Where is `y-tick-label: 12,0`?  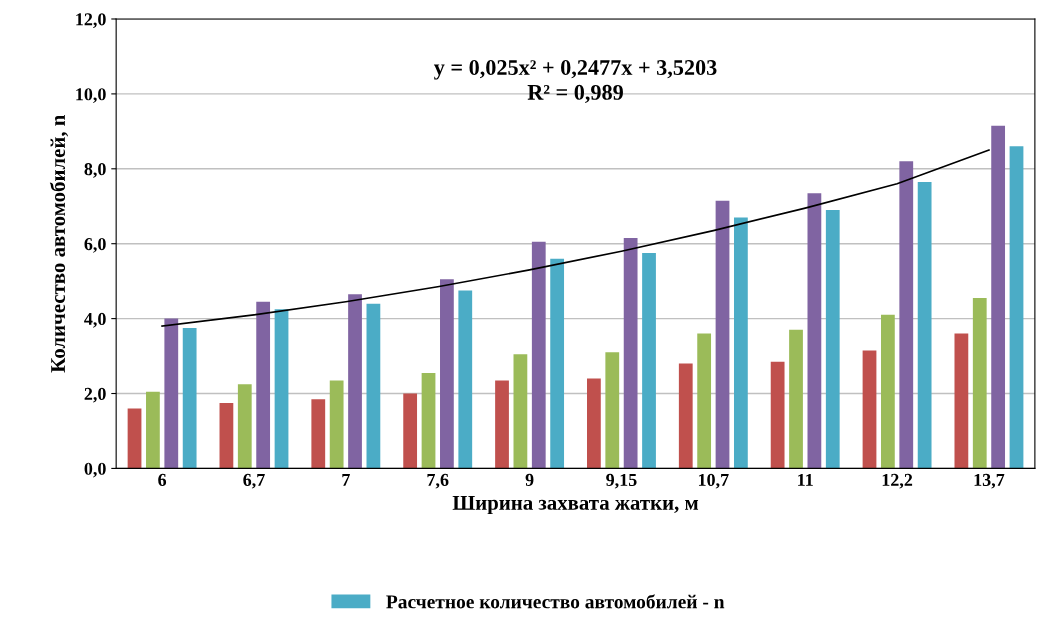 y-tick-label: 12,0 is located at coordinates (91, 21).